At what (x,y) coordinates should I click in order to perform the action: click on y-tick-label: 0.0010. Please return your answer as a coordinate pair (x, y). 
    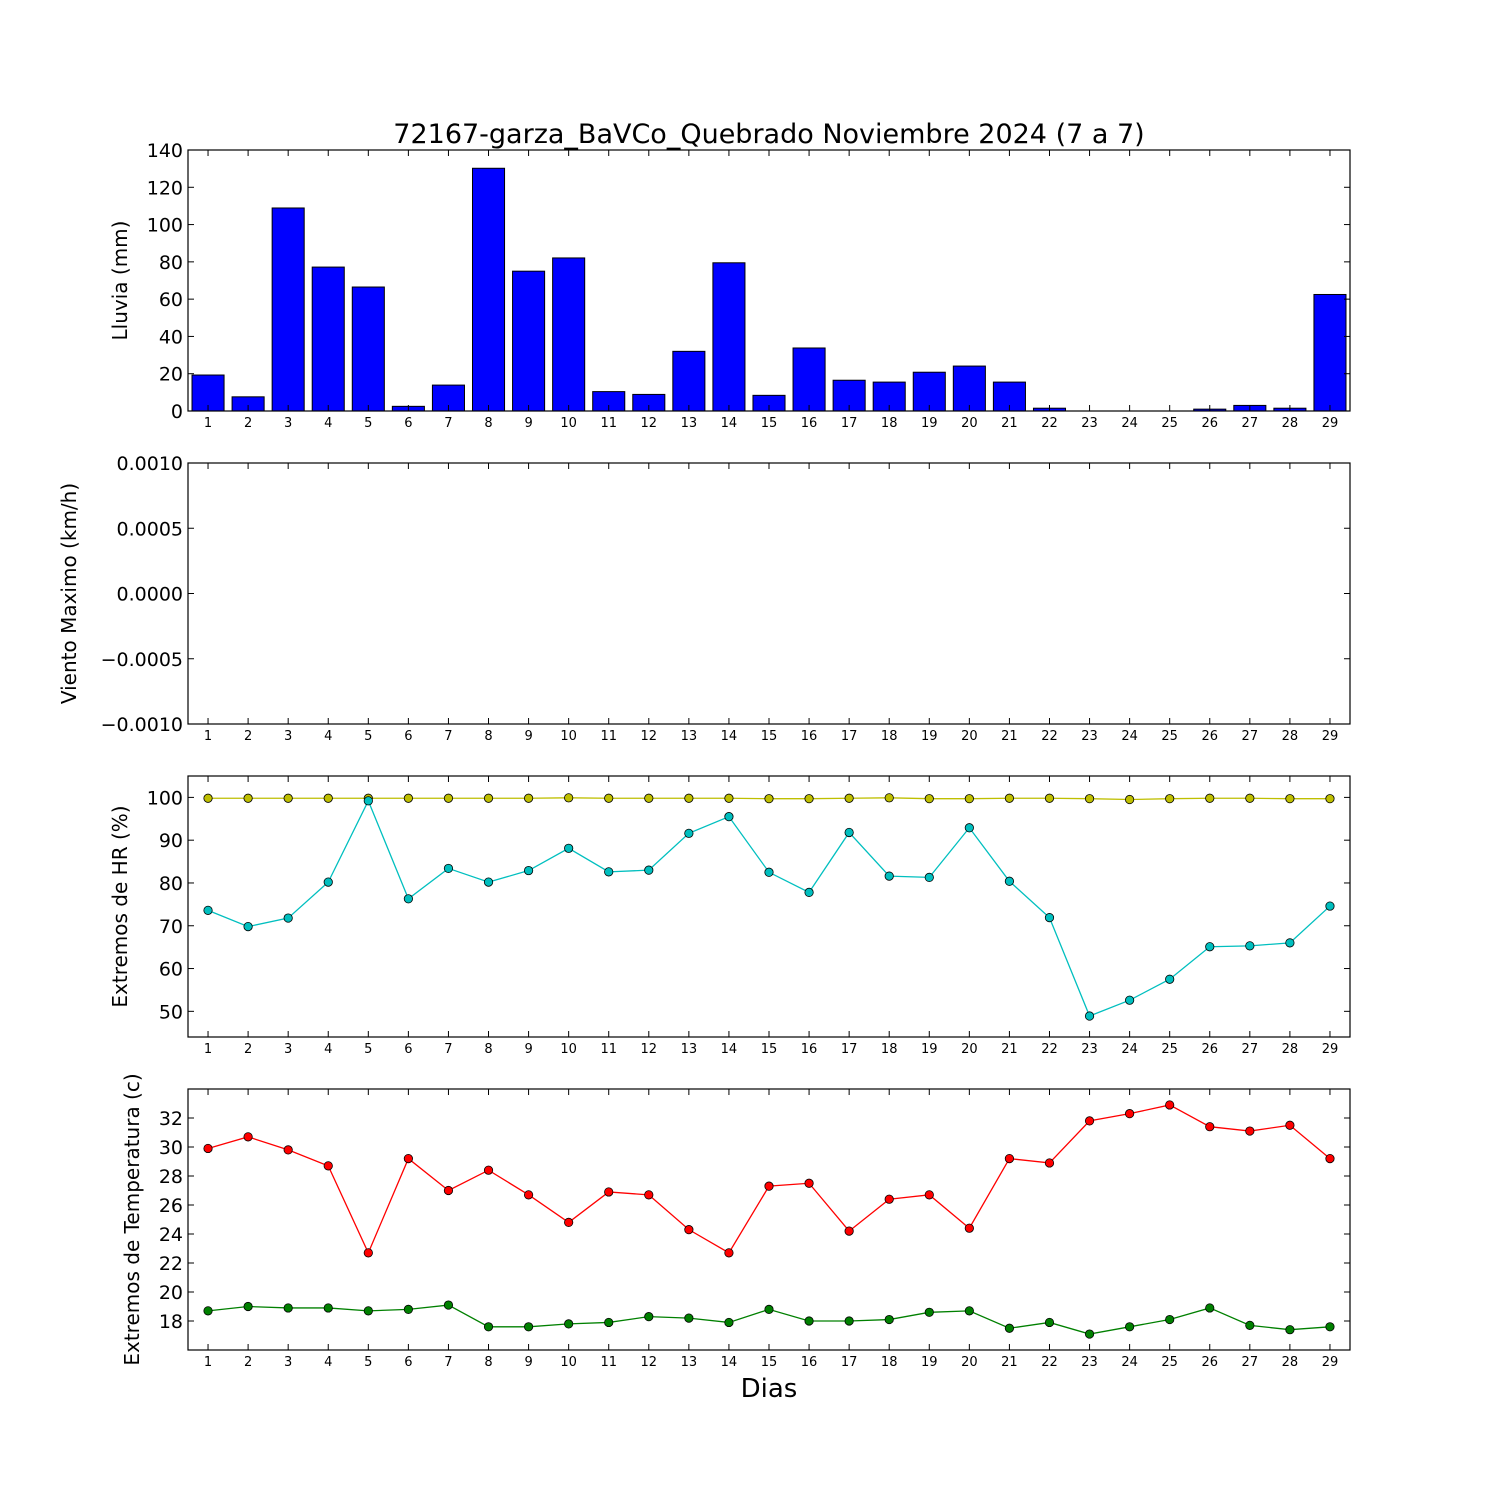
    Looking at the image, I should click on (150, 464).